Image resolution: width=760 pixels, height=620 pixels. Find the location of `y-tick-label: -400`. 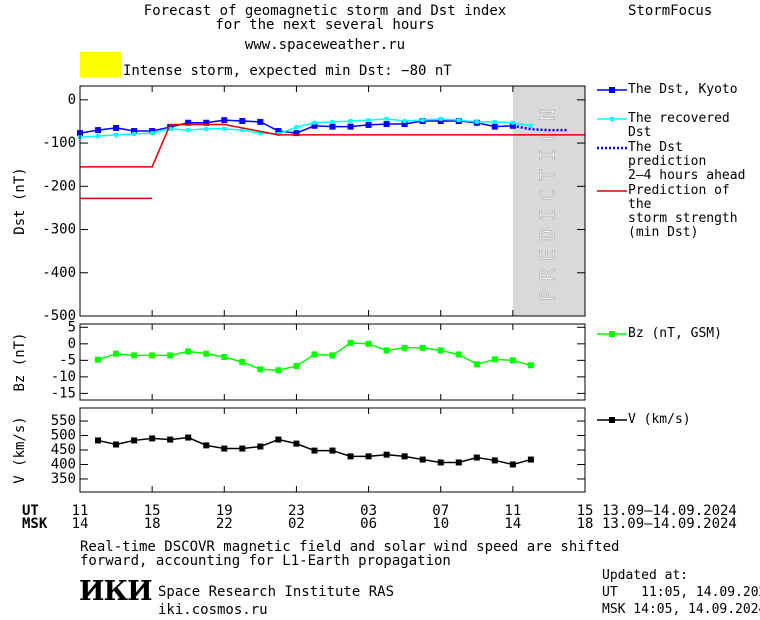

y-tick-label: -400 is located at coordinates (59, 273).